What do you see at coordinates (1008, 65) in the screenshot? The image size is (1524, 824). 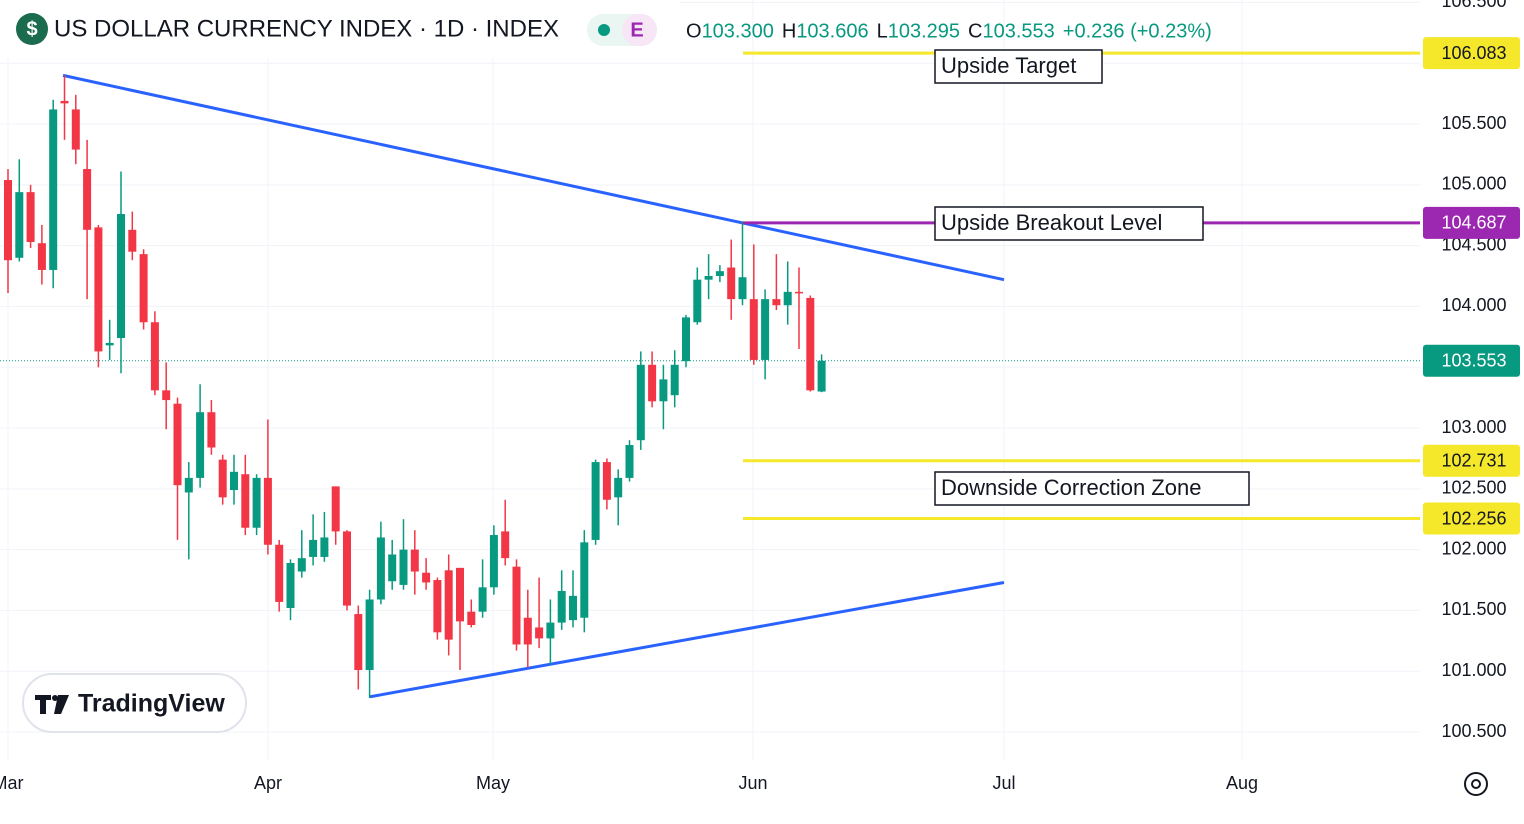 I see `annotation: Upside Target` at bounding box center [1008, 65].